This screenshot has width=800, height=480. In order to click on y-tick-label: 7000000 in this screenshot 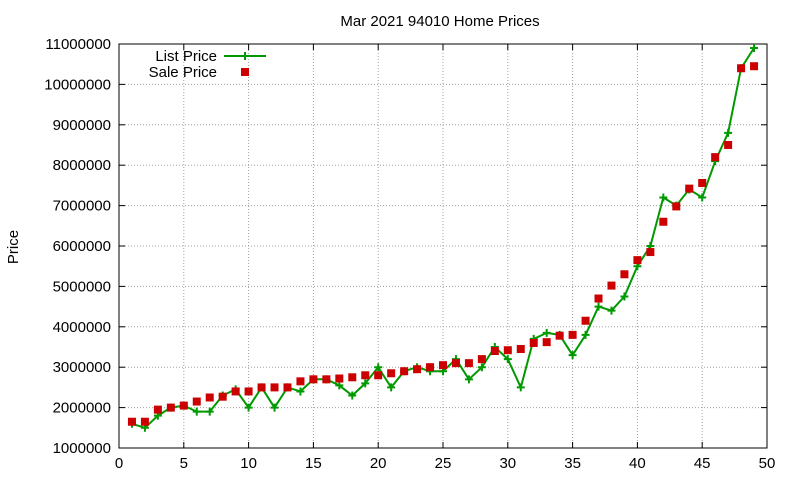, I will do `click(82, 206)`.